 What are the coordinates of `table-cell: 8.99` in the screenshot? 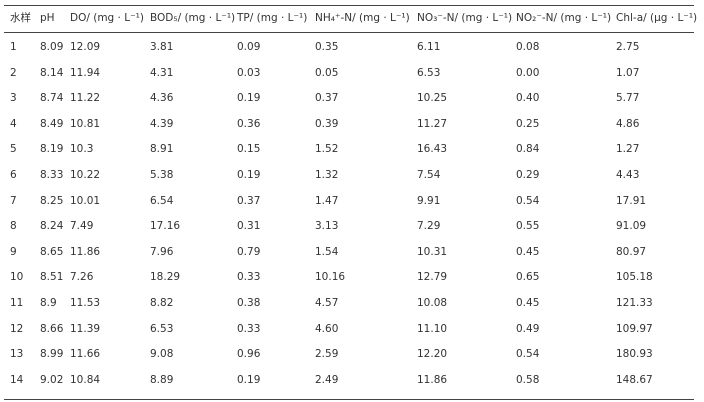 It's located at (52, 354).